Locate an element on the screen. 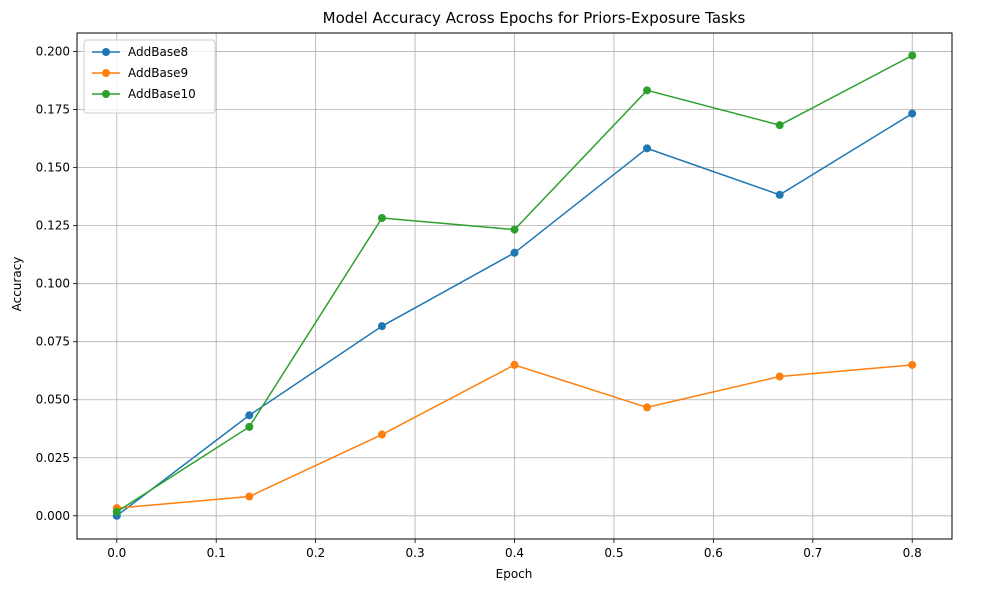 The height and width of the screenshot is (590, 989). x-tick-label: 0.7 is located at coordinates (812, 553).